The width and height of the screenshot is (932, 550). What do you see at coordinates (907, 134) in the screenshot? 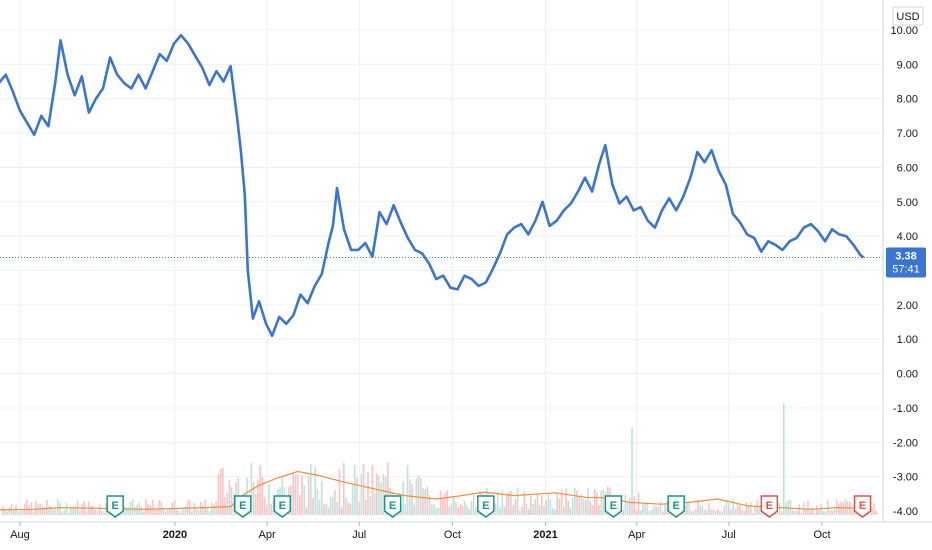
I see `y-tick-label: 7.00` at bounding box center [907, 134].